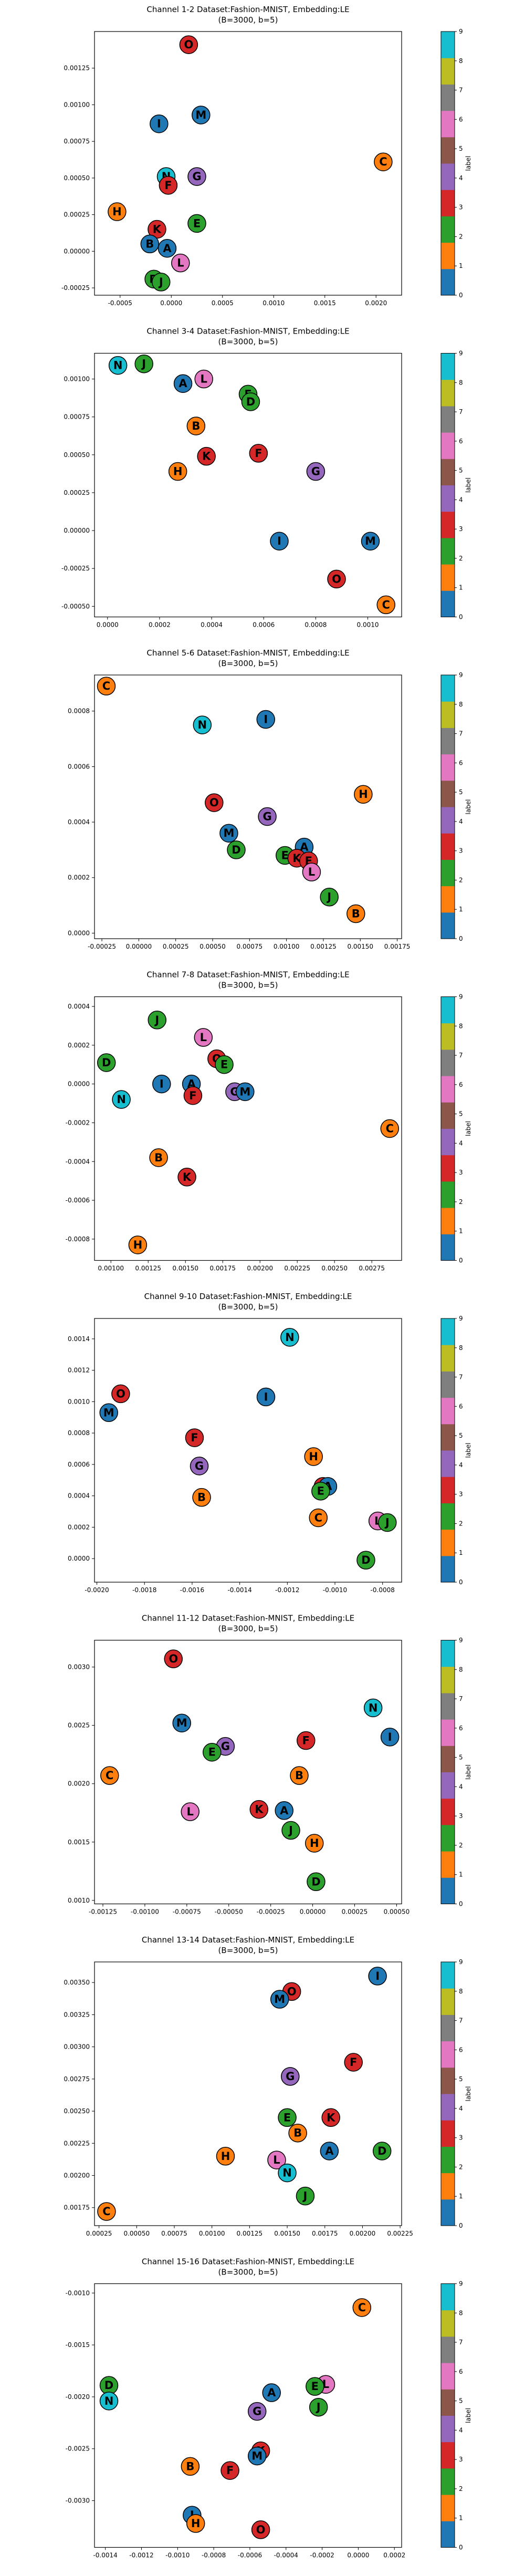 The width and height of the screenshot is (525, 2576). I want to click on y-tick-label: 0.00100, so click(77, 104).